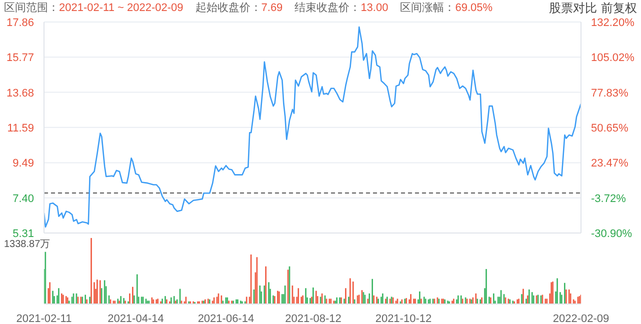  I want to click on y-tick-label: 13.68, so click(20, 93).